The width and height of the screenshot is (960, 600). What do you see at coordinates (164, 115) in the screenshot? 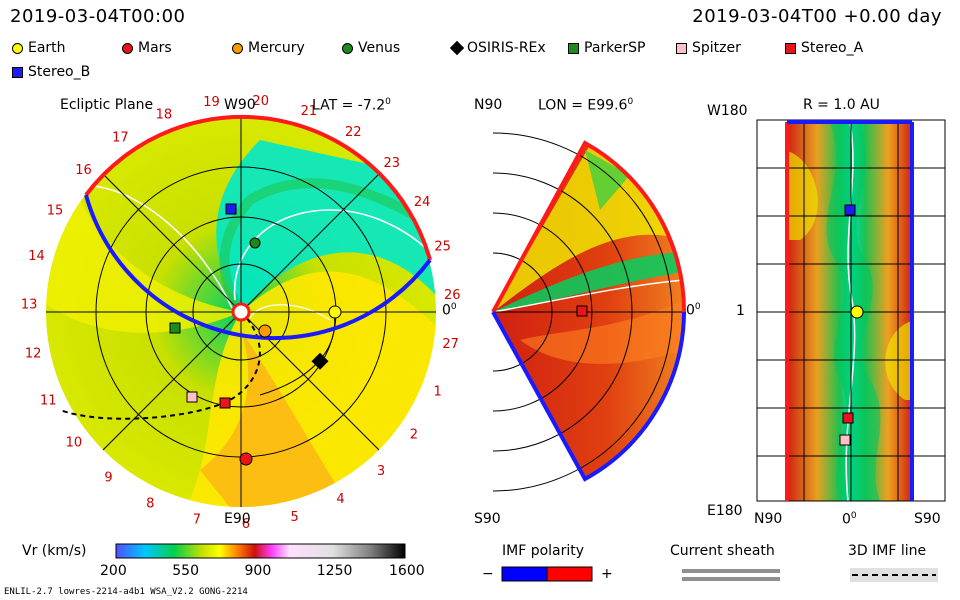
I see `sector-number: 18` at bounding box center [164, 115].